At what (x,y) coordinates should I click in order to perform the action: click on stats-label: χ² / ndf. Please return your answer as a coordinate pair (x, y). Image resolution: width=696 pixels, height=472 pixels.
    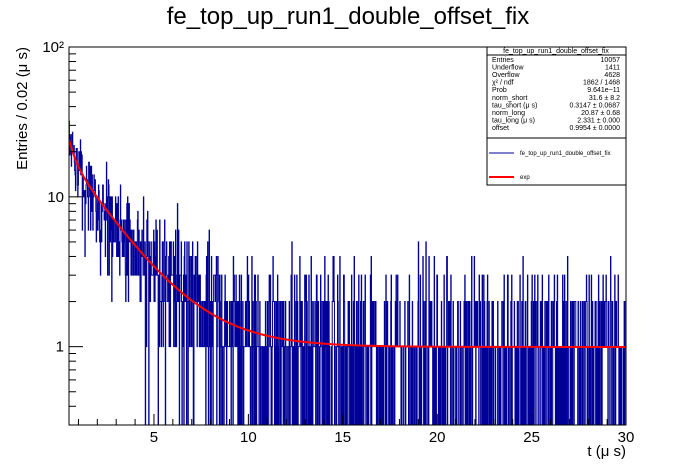
    Looking at the image, I should click on (503, 83).